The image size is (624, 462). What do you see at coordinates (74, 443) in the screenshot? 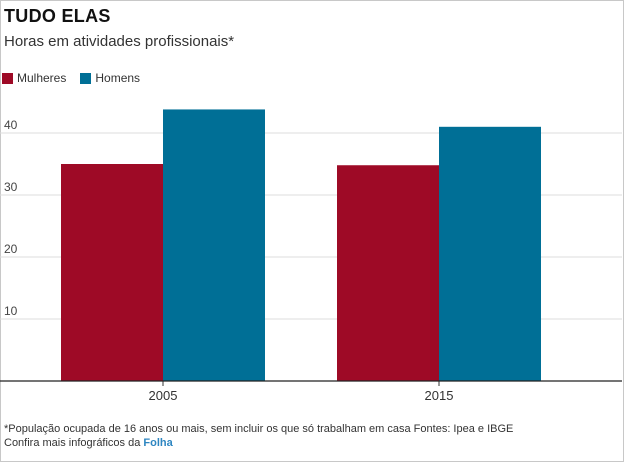
I see `credit-text: Confira mais infográficos da` at bounding box center [74, 443].